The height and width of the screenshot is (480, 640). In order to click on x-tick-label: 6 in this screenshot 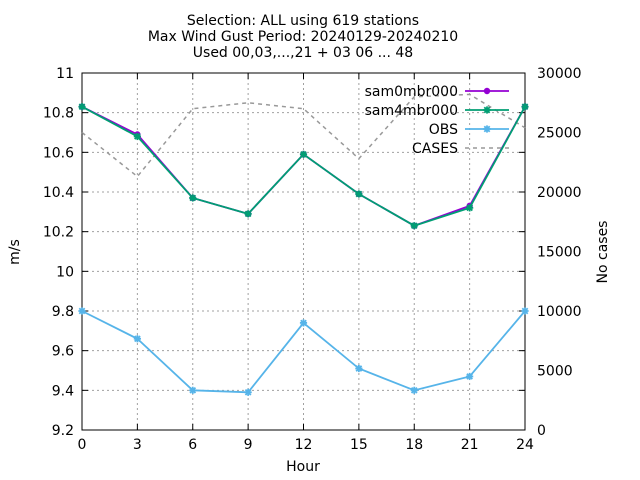, I will do `click(192, 445)`.